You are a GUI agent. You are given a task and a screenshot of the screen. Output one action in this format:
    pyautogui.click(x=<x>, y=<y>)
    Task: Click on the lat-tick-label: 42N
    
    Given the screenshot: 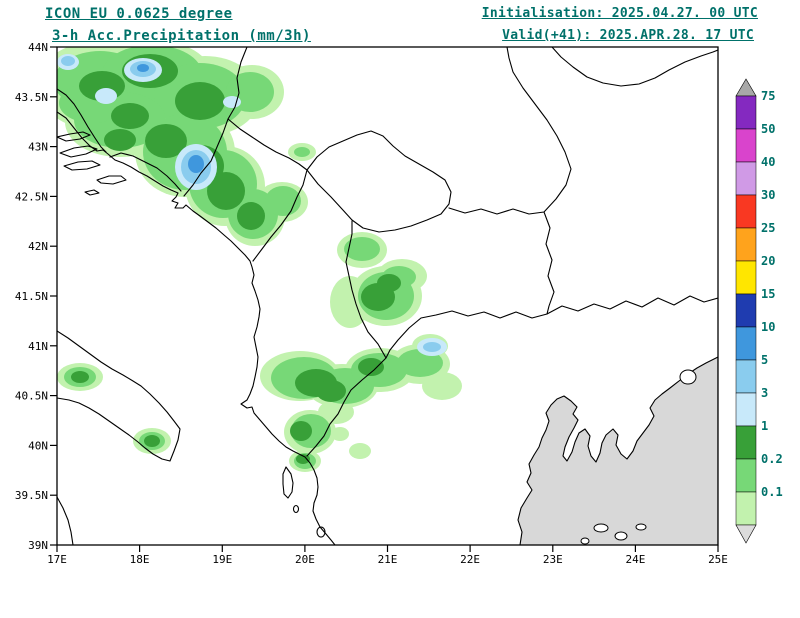 What is the action you would take?
    pyautogui.click(x=38, y=246)
    